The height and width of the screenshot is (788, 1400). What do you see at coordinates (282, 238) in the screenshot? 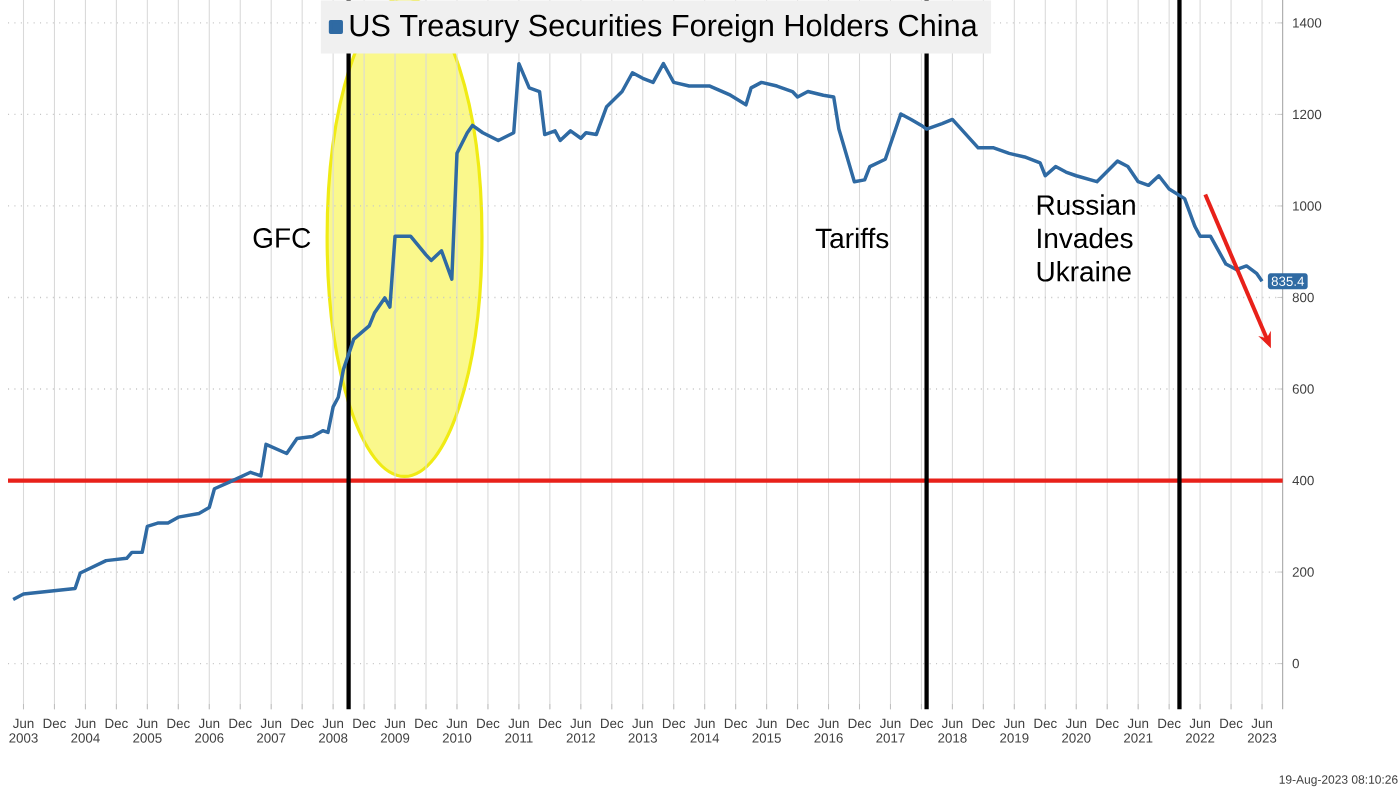
I see `ref-line-label: GFC` at bounding box center [282, 238].